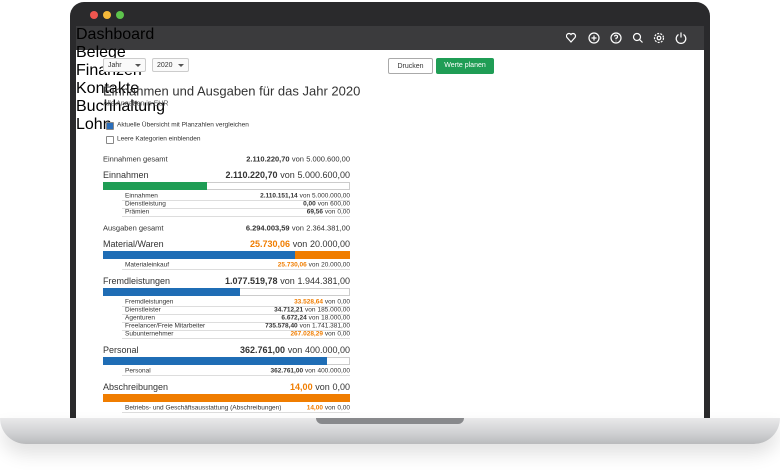  What do you see at coordinates (147, 265) in the screenshot?
I see `item-label: Materialeinkauf` at bounding box center [147, 265].